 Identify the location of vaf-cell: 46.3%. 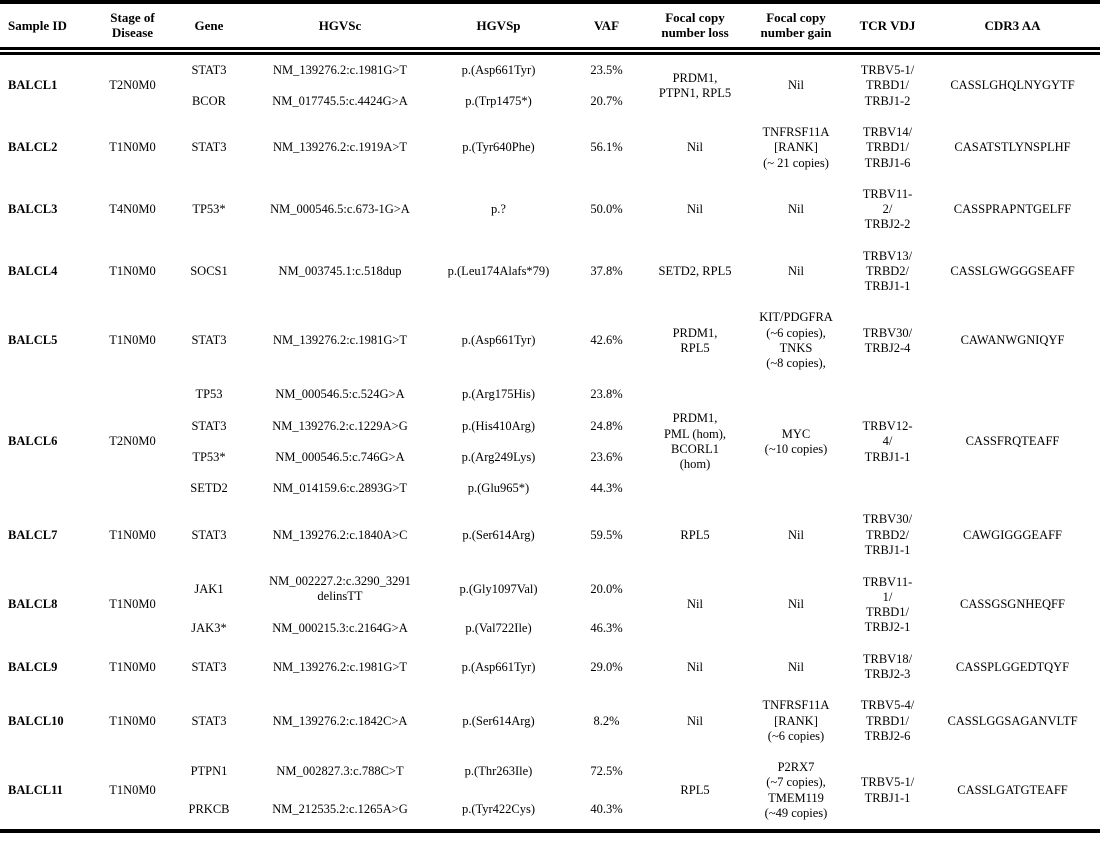
(606, 627).